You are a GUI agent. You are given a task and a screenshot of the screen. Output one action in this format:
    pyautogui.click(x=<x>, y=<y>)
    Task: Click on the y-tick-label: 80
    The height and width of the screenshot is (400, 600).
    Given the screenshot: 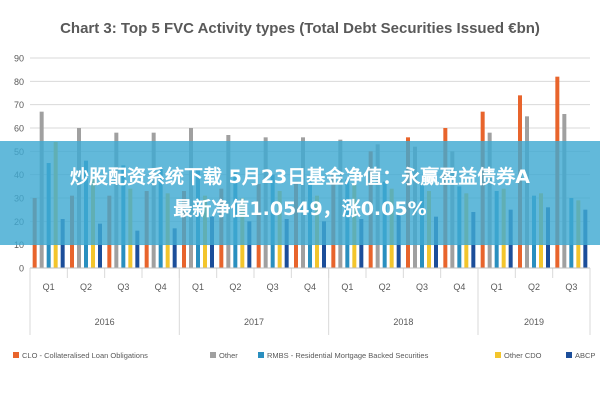 What is the action you would take?
    pyautogui.click(x=19, y=82)
    